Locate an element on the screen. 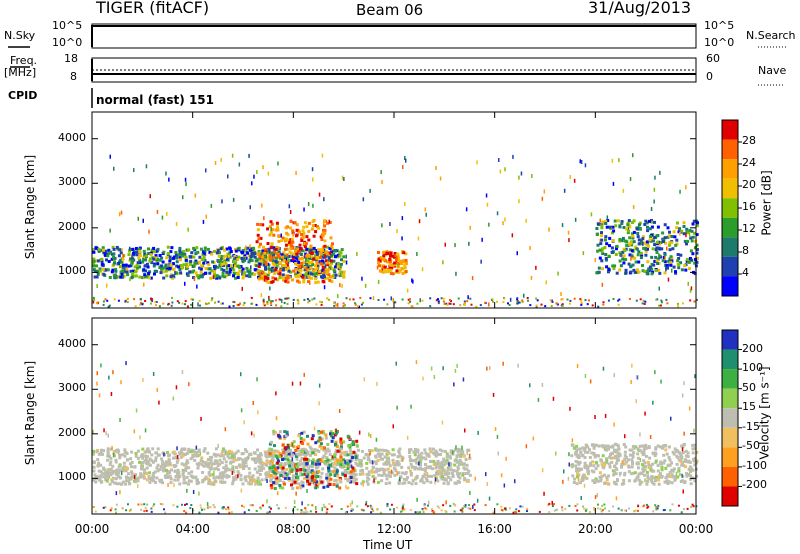 The width and height of the screenshot is (800, 554). y-tick-label: 4000 is located at coordinates (72, 343).